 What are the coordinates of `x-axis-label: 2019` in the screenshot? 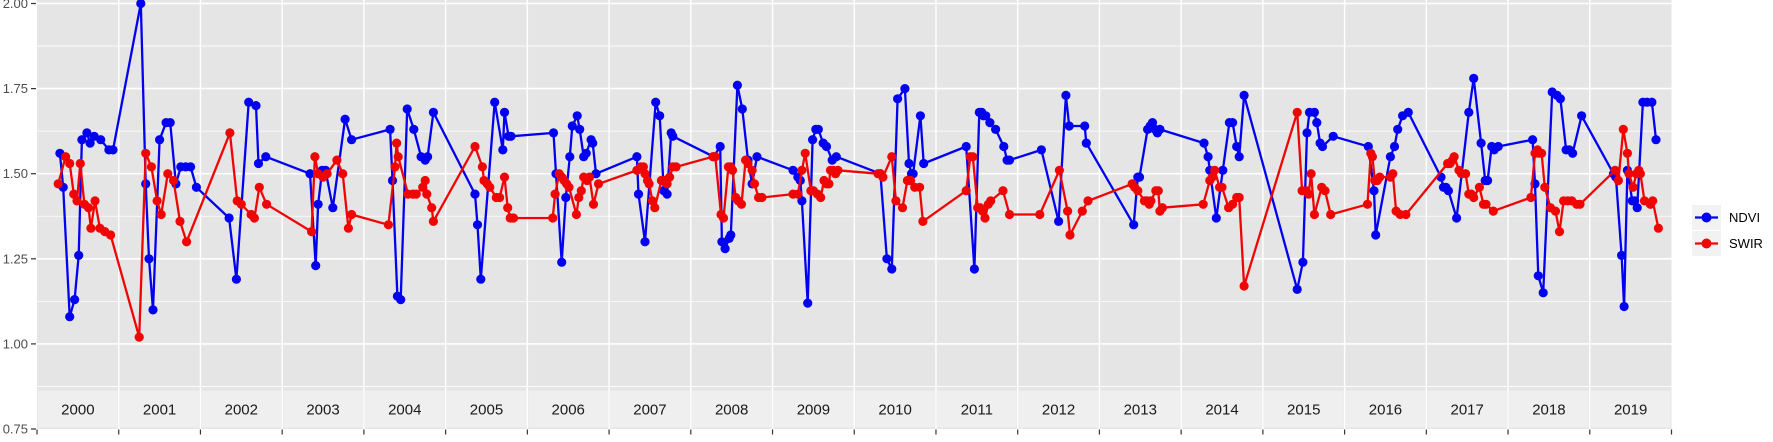 It's located at (1630, 410).